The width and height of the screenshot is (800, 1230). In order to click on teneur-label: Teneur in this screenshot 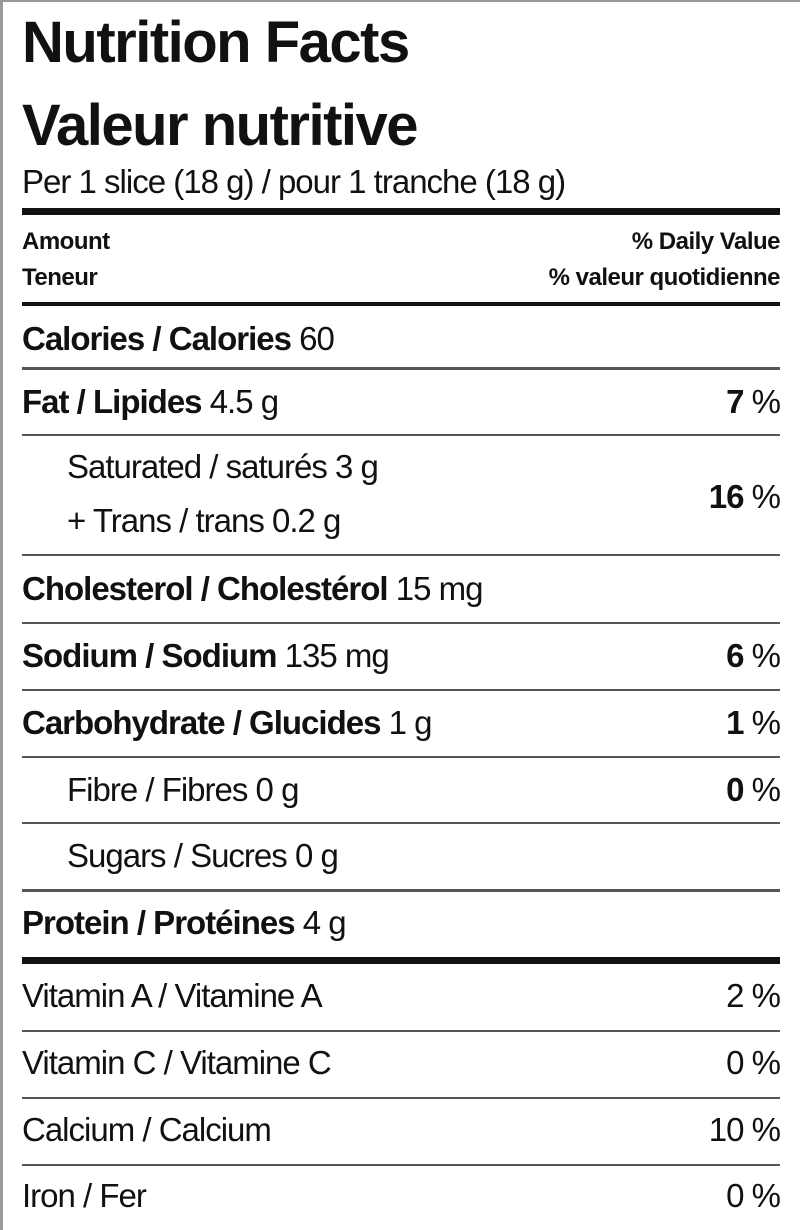, I will do `click(60, 277)`.